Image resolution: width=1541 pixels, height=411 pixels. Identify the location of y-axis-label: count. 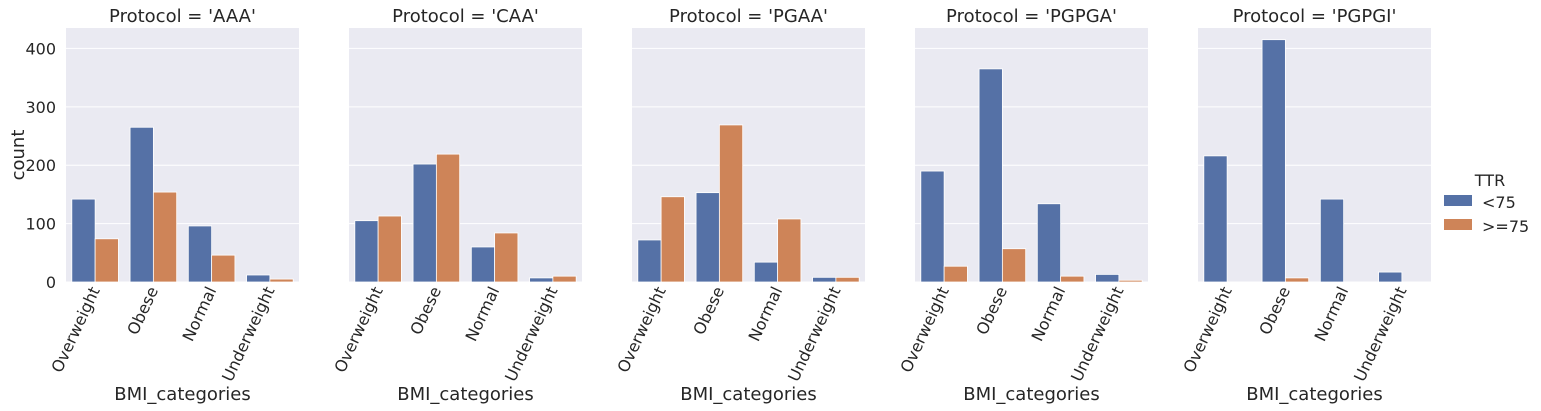
(18, 155).